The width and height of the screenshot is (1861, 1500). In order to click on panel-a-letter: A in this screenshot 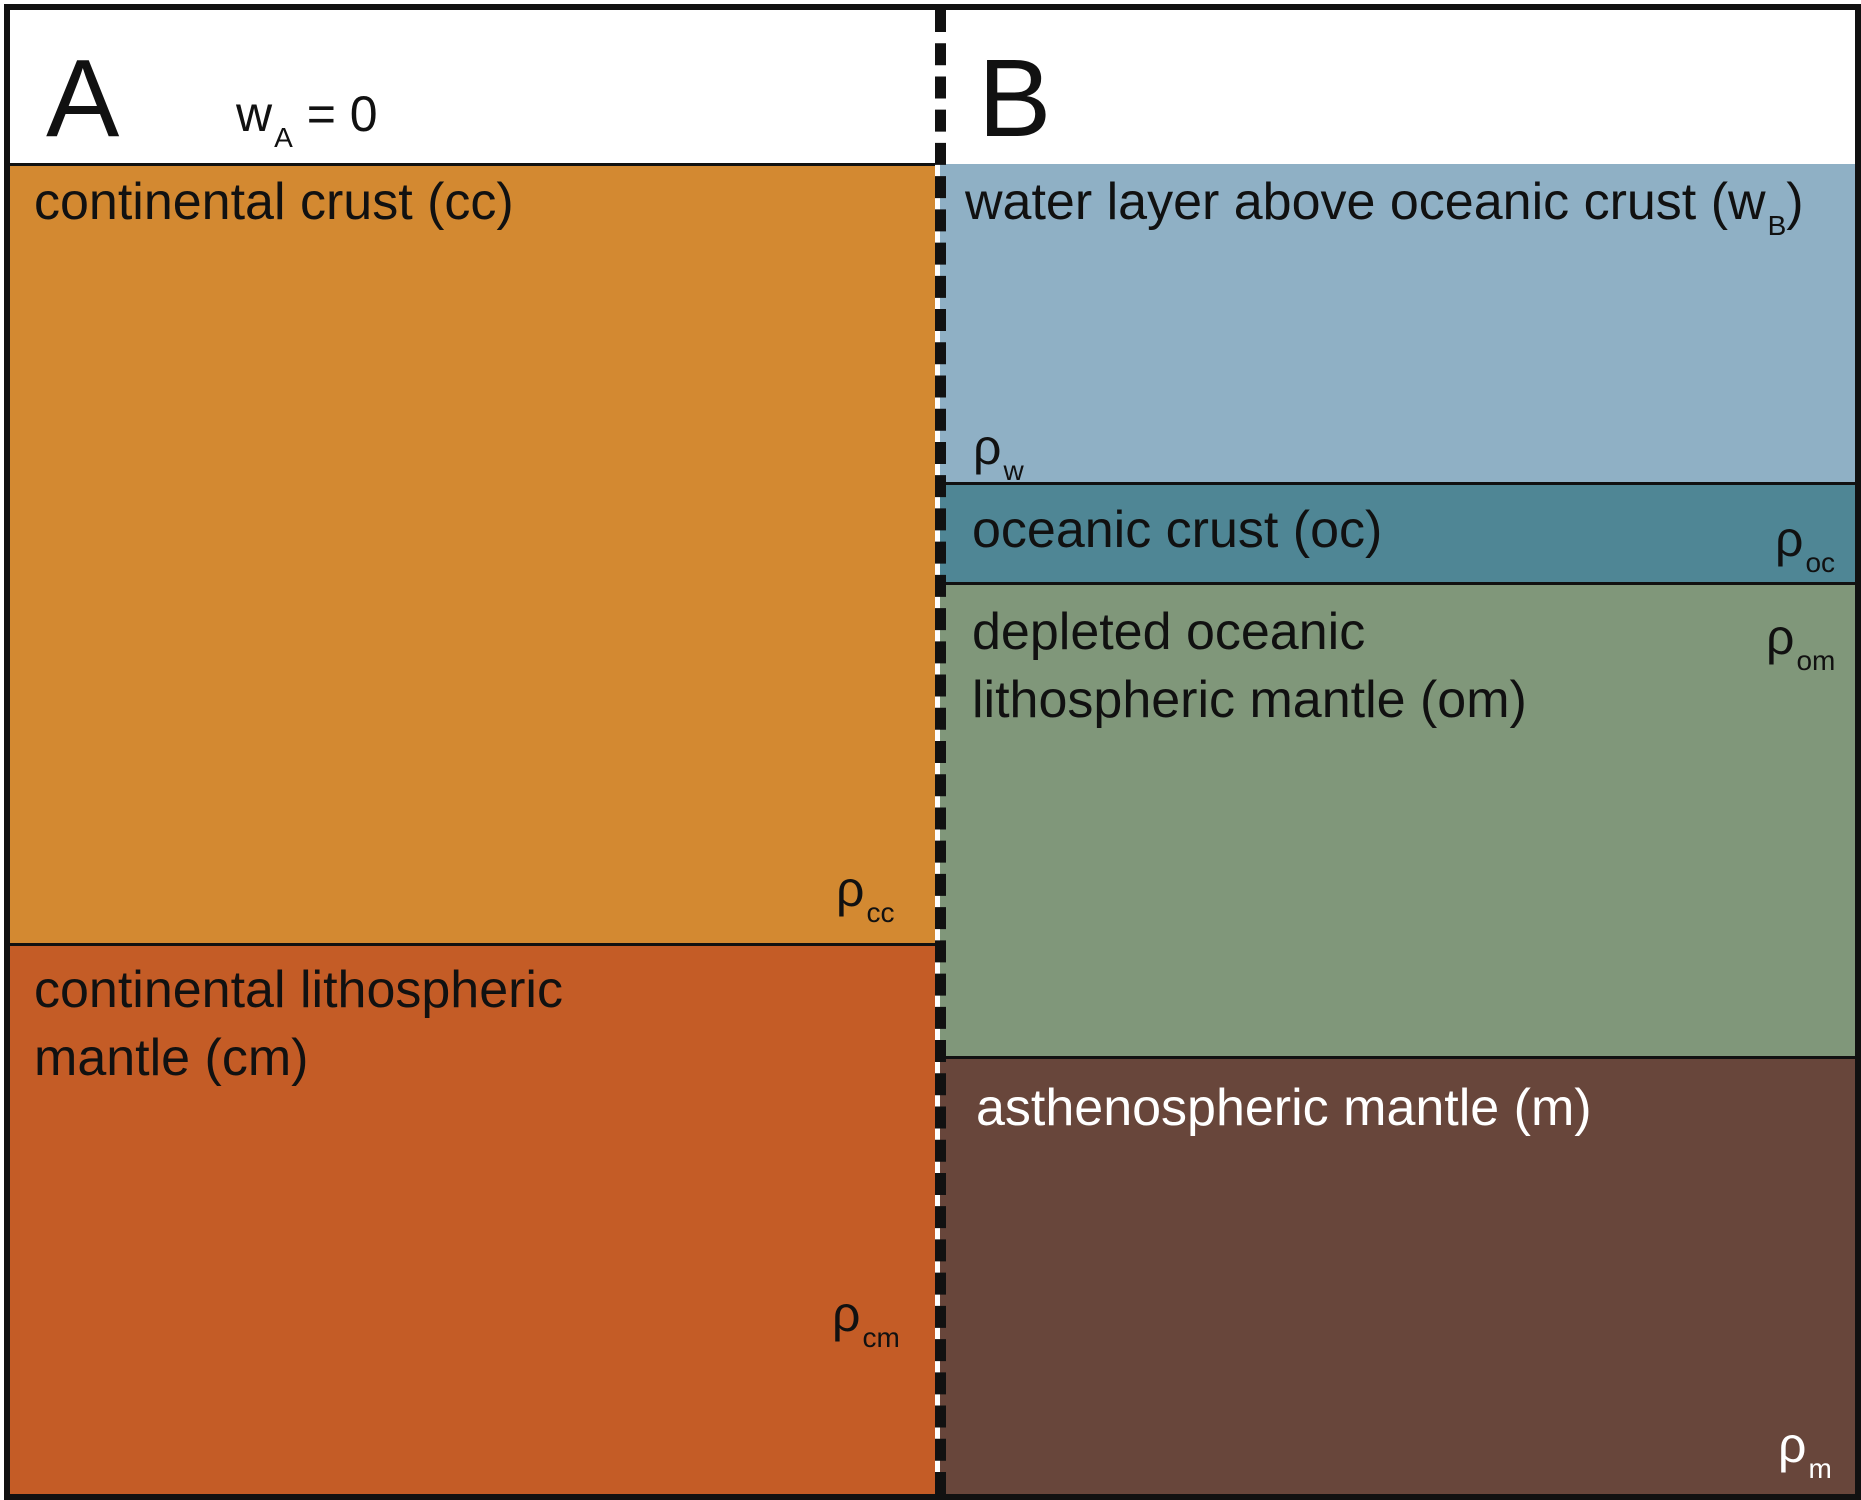, I will do `click(83, 98)`.